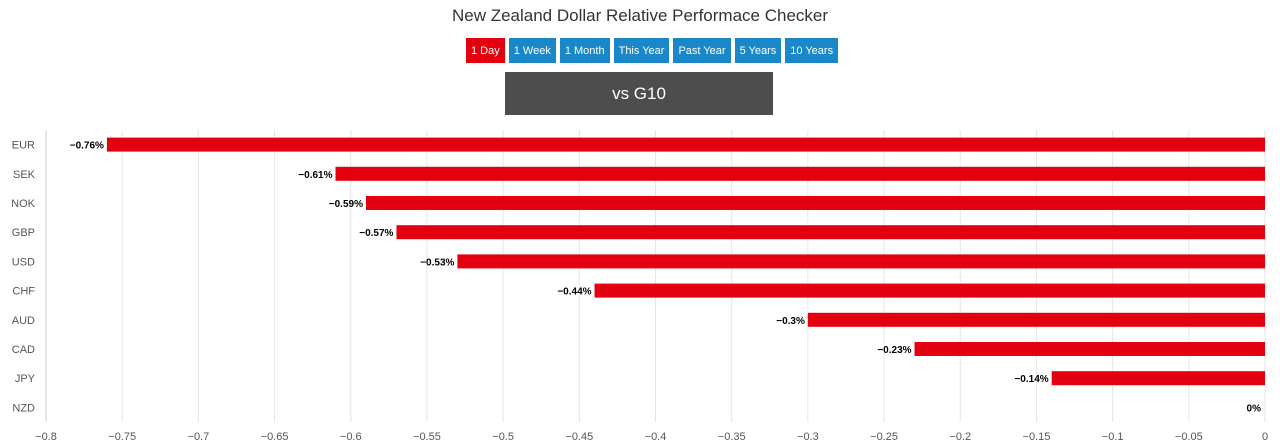  Describe the element at coordinates (884, 437) in the screenshot. I see `x-tick-label: −0.25` at that location.